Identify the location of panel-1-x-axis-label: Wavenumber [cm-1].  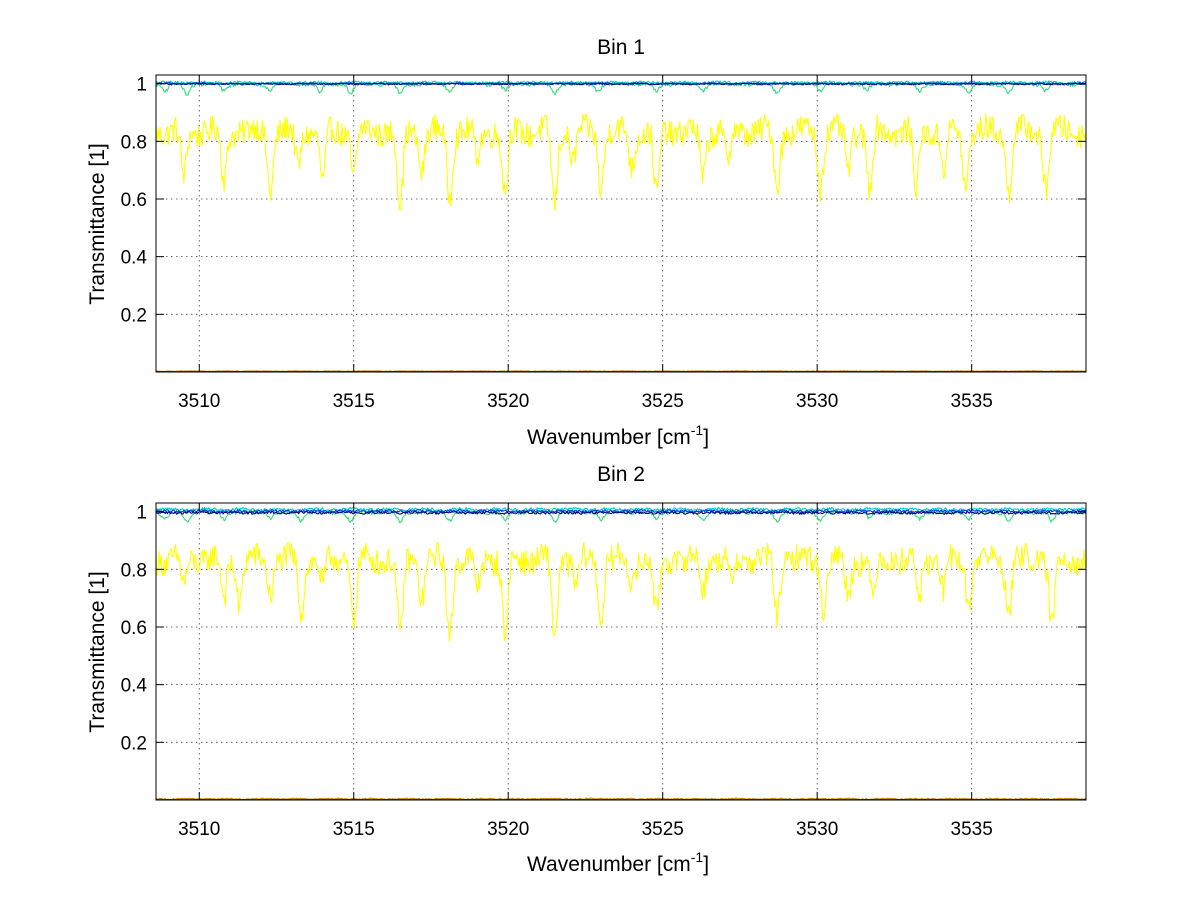
(618, 435).